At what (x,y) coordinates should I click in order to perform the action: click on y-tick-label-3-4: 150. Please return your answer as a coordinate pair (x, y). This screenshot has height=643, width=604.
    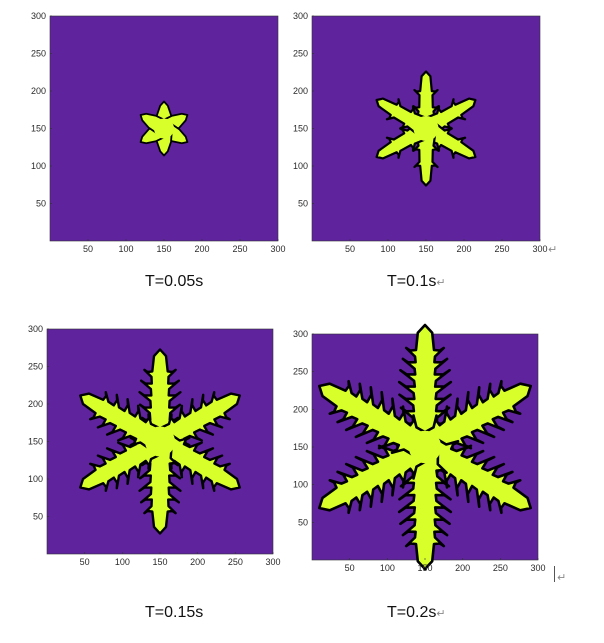
    Looking at the image, I should click on (35, 442).